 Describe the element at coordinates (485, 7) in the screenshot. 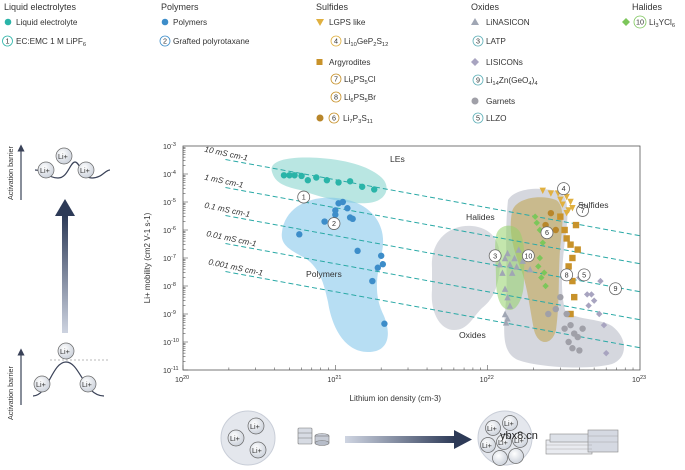

I see `legend-heading-oxides: Oxides` at that location.